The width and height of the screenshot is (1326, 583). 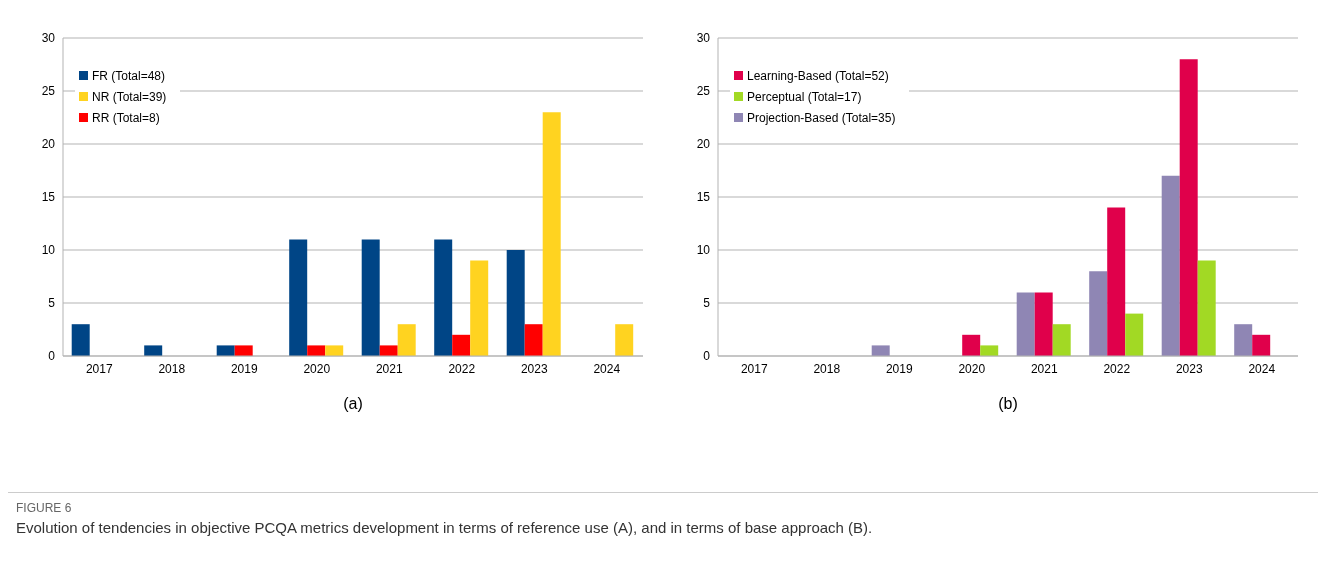 What do you see at coordinates (445, 527) in the screenshot?
I see `text: Evolution of tendencies in objective PCQA metrics development in terms of reference use (A), and in terms of base approach (B).` at bounding box center [445, 527].